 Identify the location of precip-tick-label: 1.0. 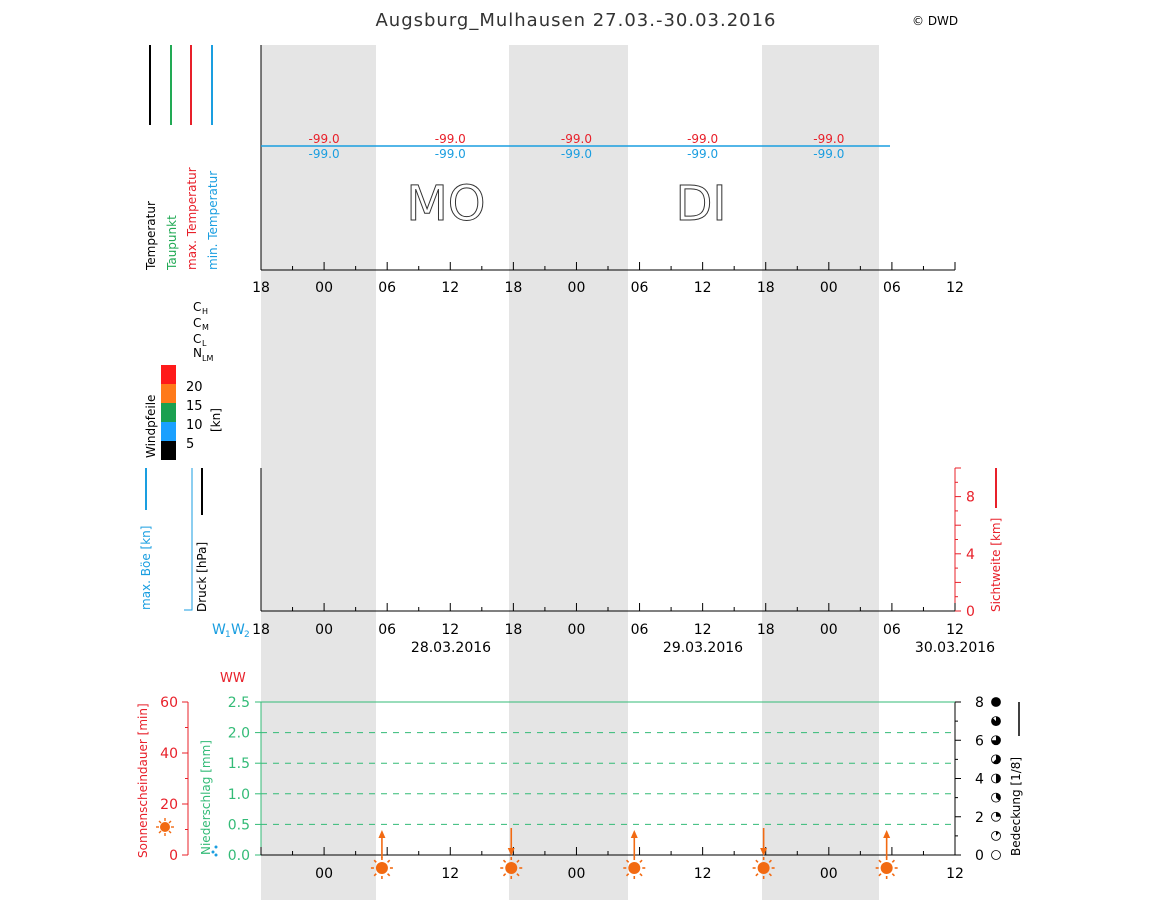
(239, 795).